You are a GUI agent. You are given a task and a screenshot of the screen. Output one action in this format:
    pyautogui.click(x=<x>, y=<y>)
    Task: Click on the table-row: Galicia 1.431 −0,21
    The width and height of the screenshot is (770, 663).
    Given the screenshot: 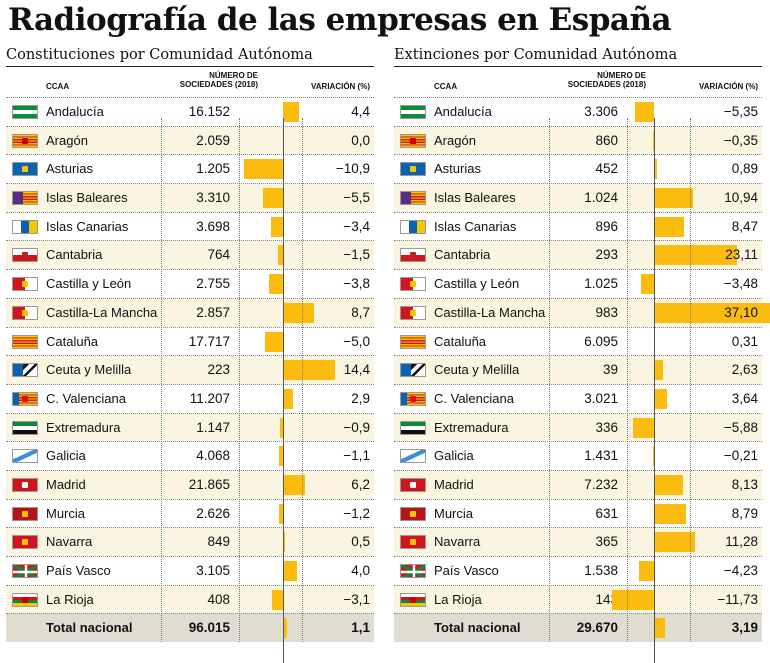 What is the action you would take?
    pyautogui.click(x=578, y=455)
    